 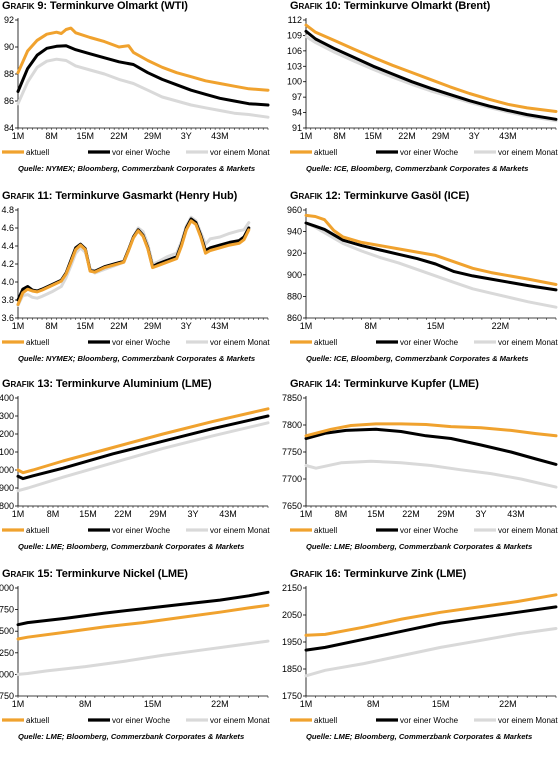 What do you see at coordinates (27, 574) in the screenshot?
I see `chart-number: Grafik 15:` at bounding box center [27, 574].